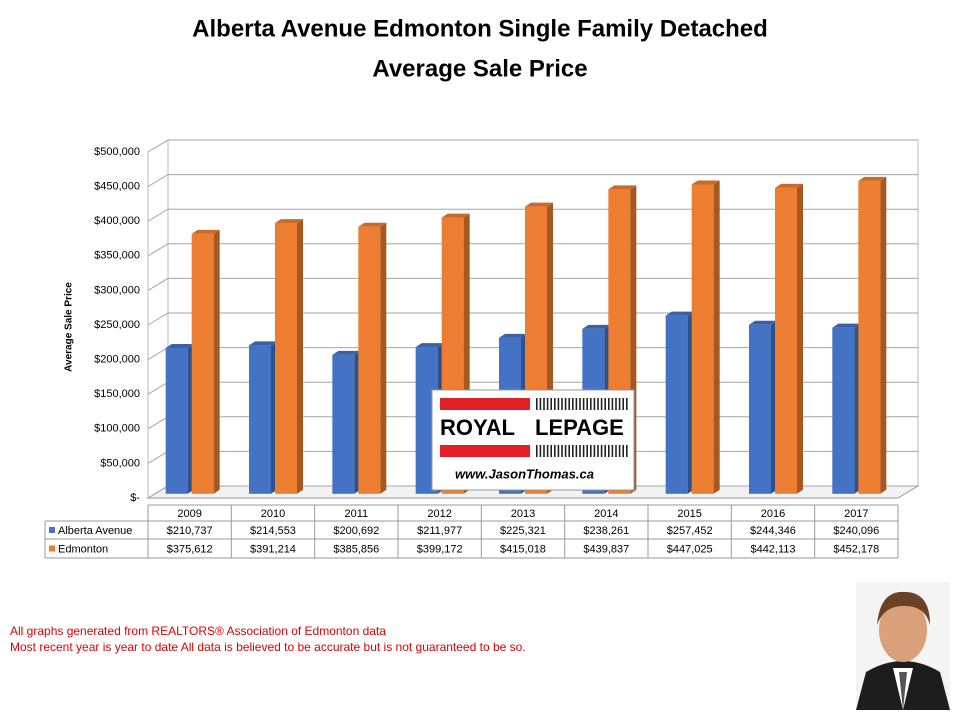 The width and height of the screenshot is (960, 720). I want to click on agent-photo, so click(903, 646).